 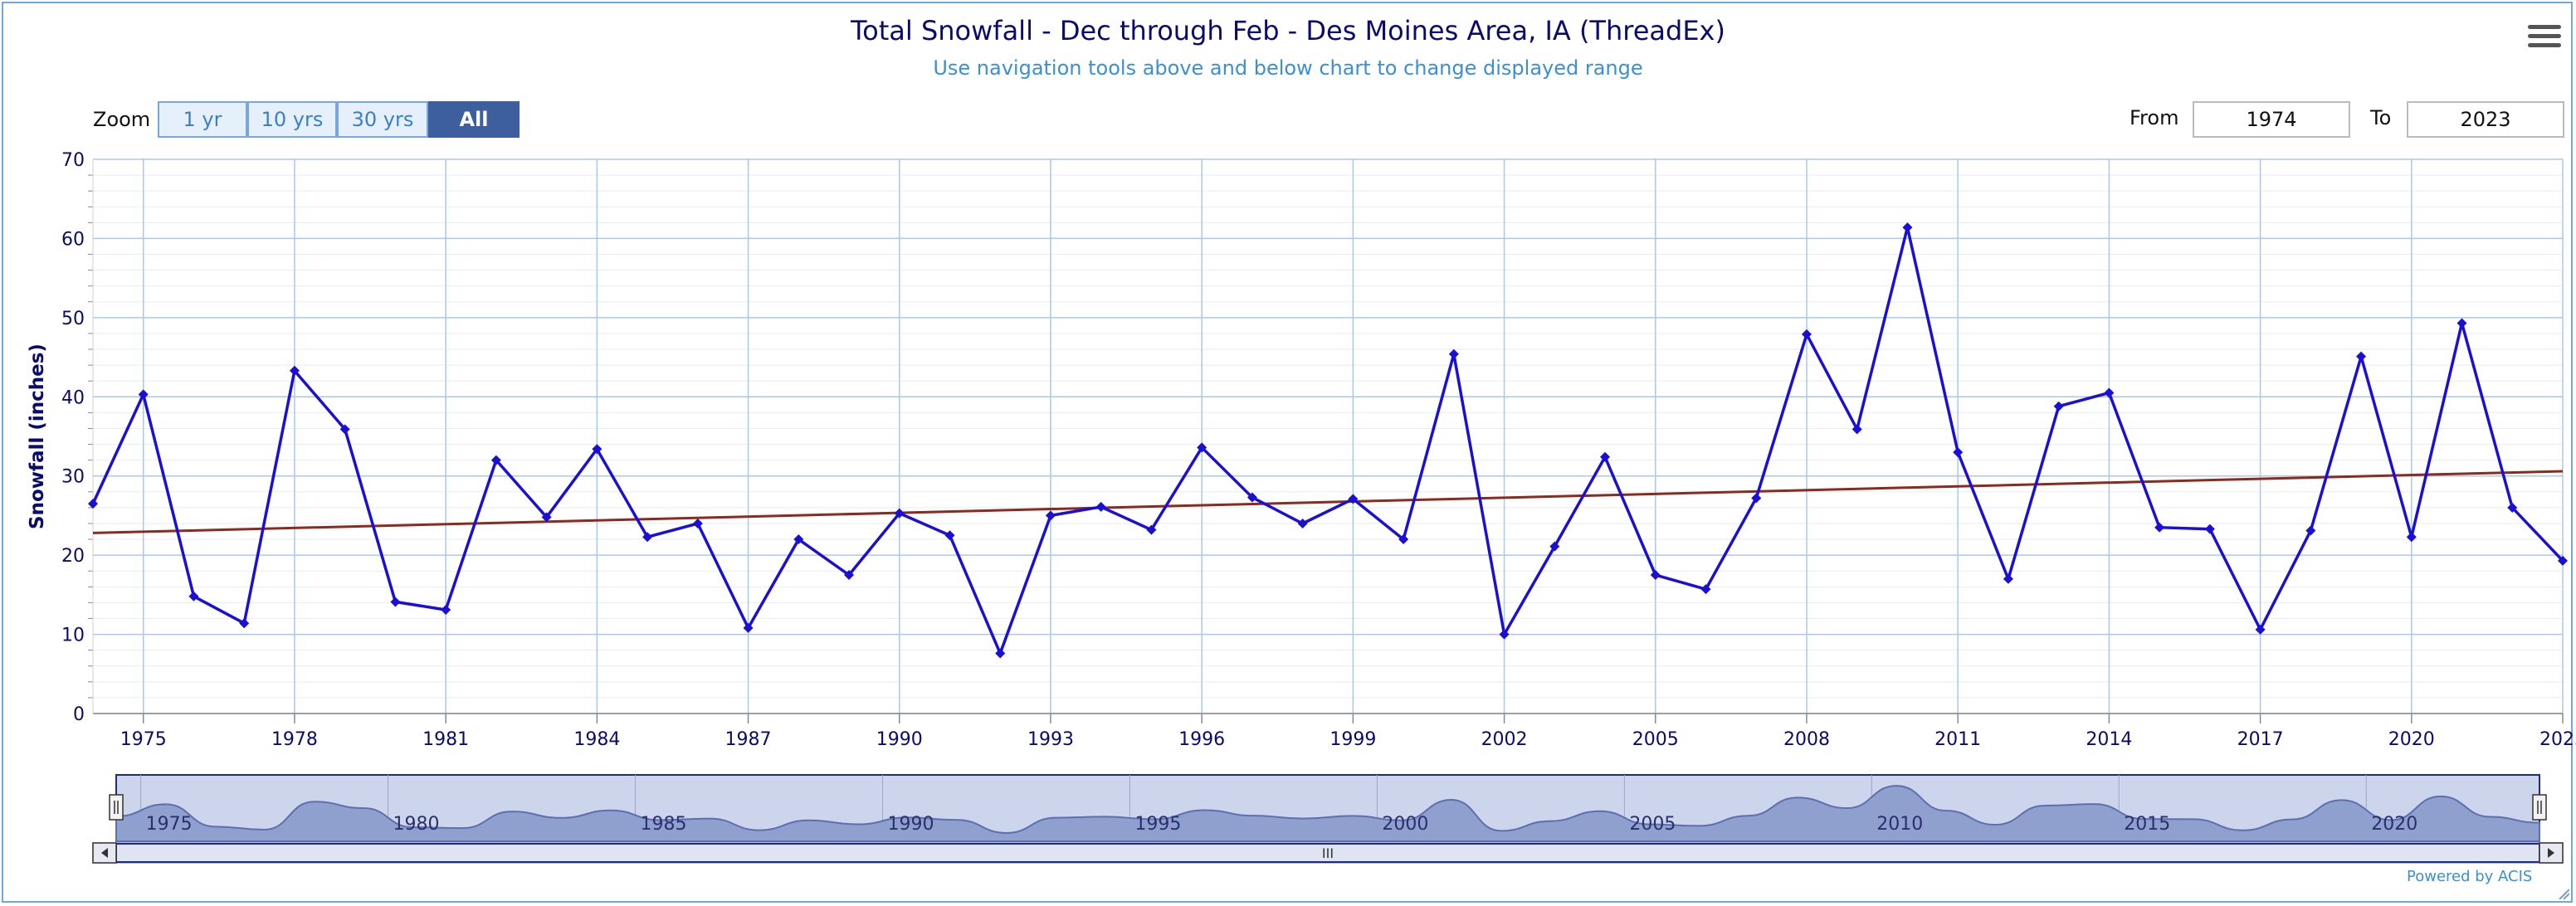 What do you see at coordinates (664, 824) in the screenshot?
I see `navigator-tick-label: 1985` at bounding box center [664, 824].